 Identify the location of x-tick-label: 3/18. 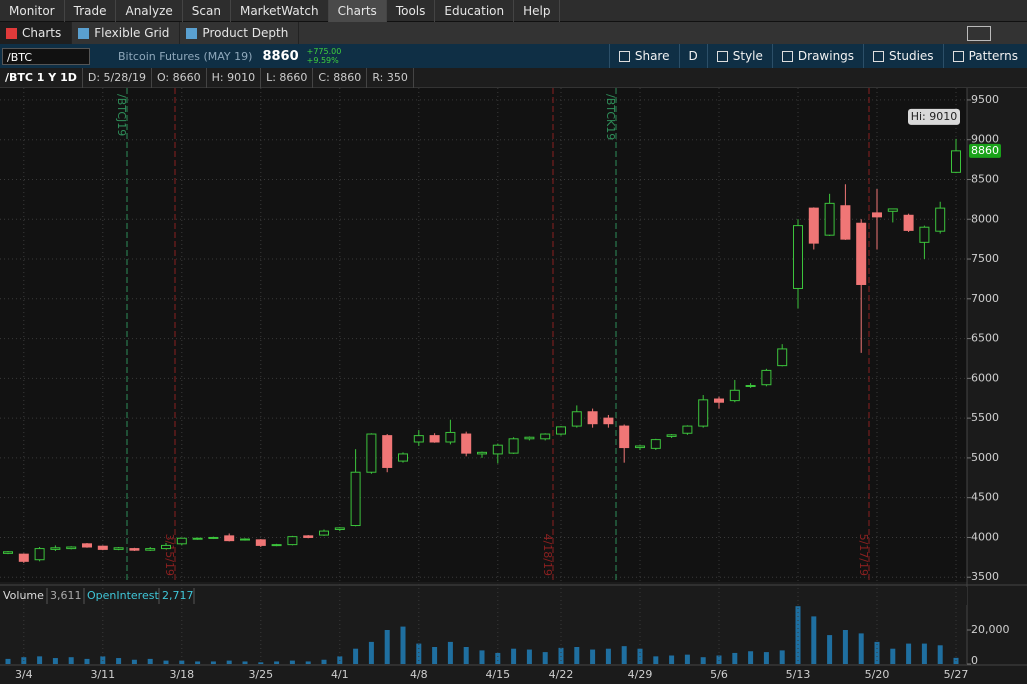
(181, 674).